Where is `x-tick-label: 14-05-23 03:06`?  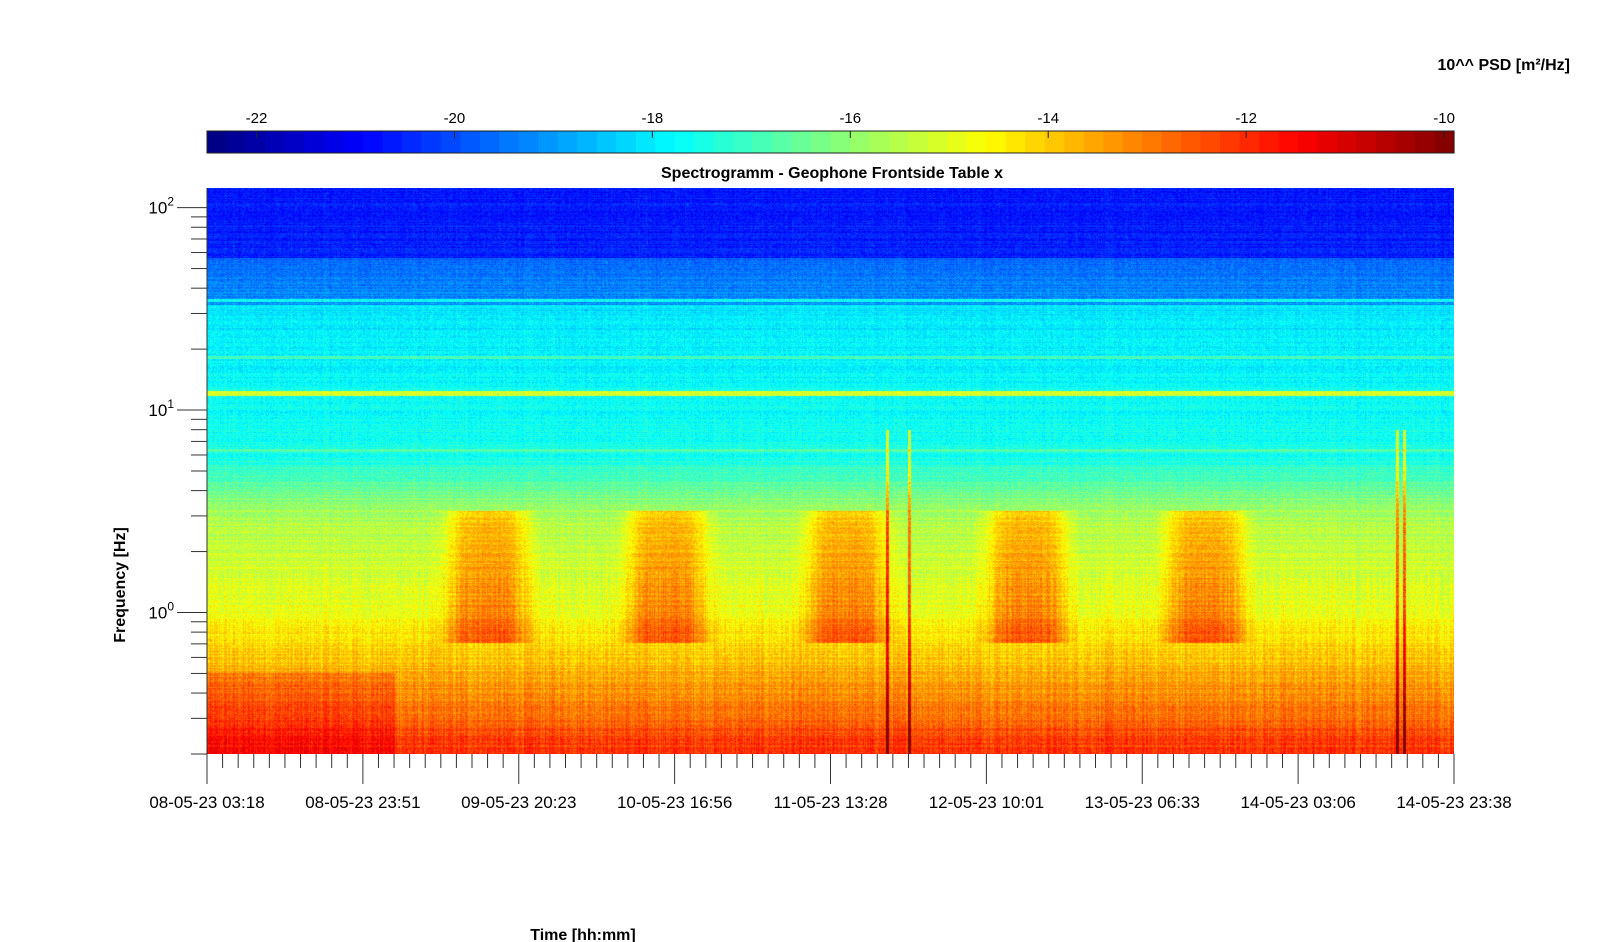 x-tick-label: 14-05-23 03:06 is located at coordinates (1297, 802).